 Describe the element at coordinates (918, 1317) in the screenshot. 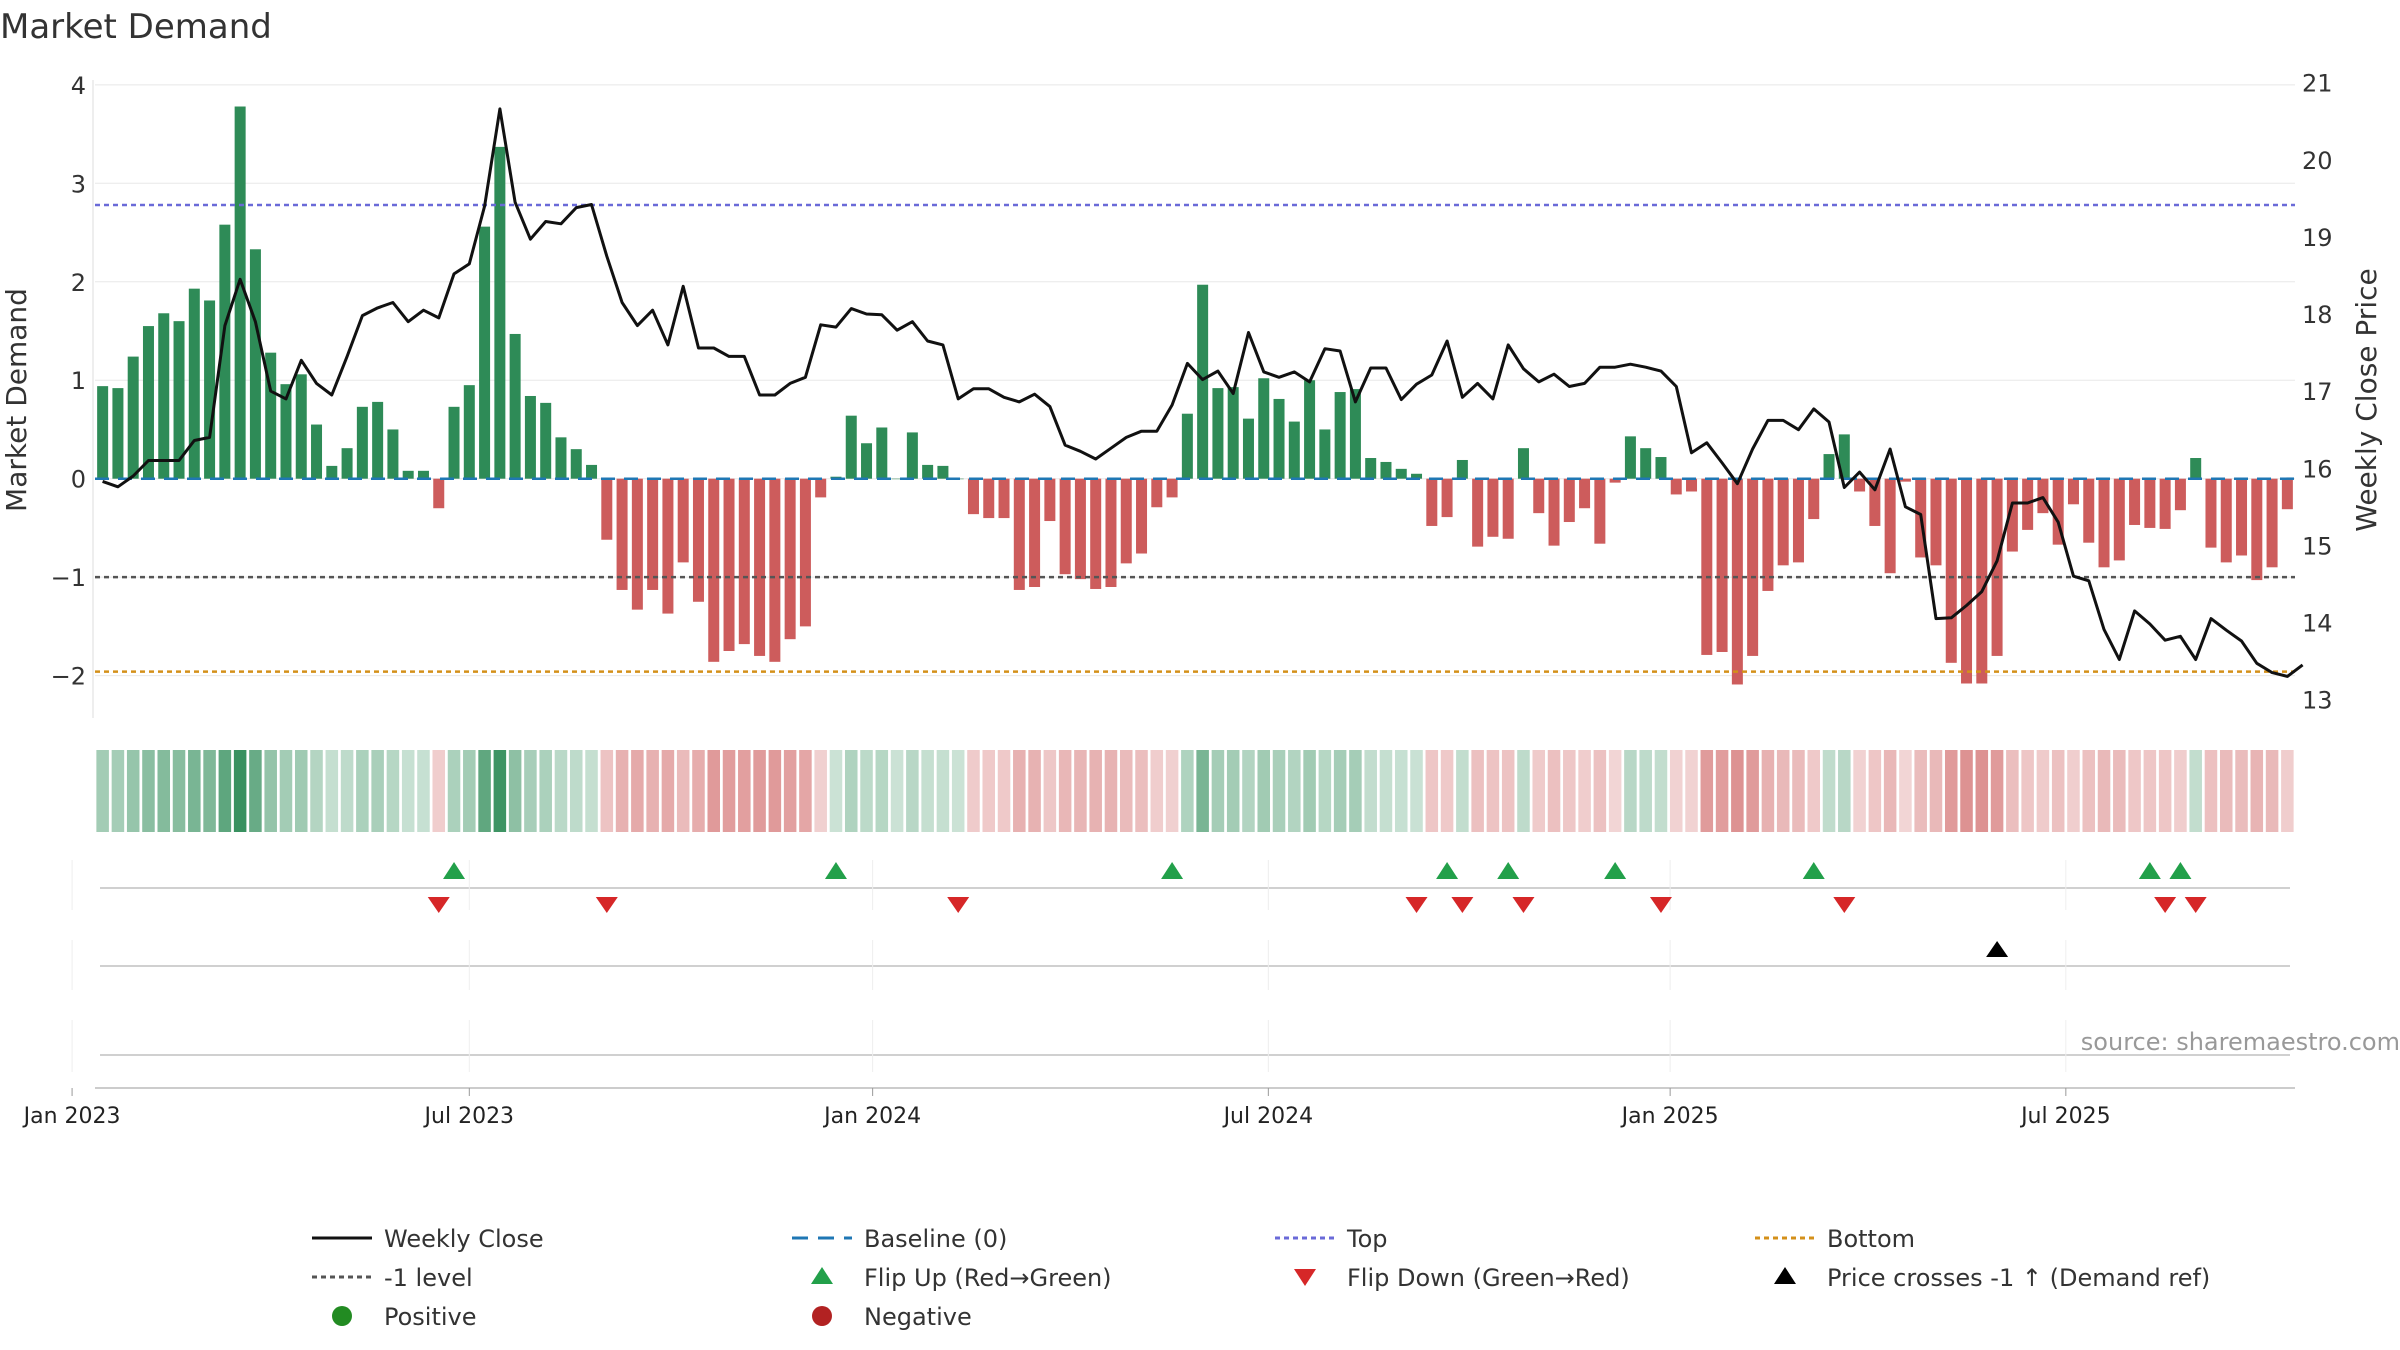

I see `legend-label-negative: Negative` at that location.